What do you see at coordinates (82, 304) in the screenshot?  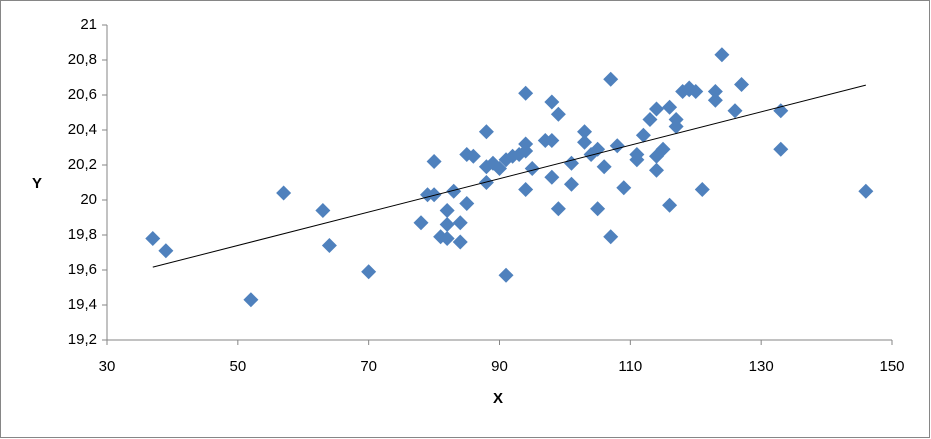 I see `y-tick-label: 19,4` at bounding box center [82, 304].